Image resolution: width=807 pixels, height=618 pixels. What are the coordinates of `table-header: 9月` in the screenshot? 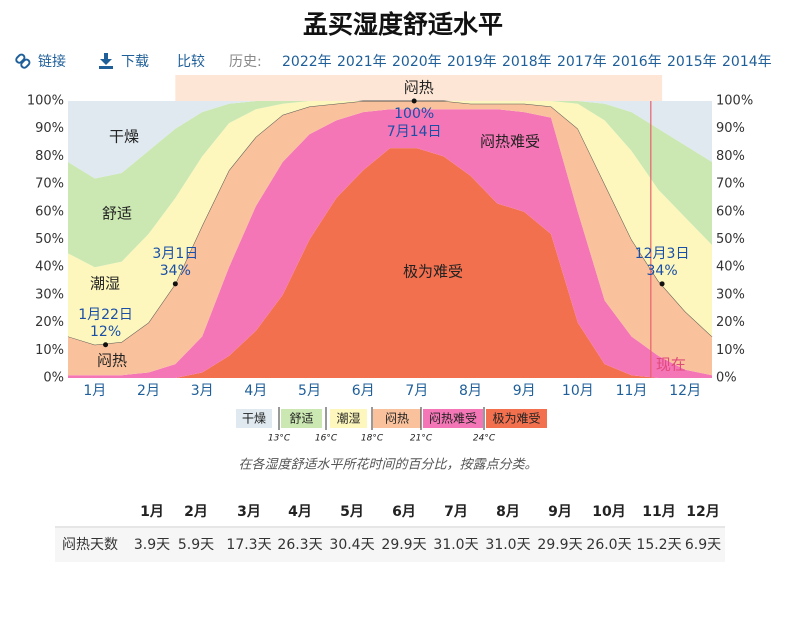 It's located at (560, 512).